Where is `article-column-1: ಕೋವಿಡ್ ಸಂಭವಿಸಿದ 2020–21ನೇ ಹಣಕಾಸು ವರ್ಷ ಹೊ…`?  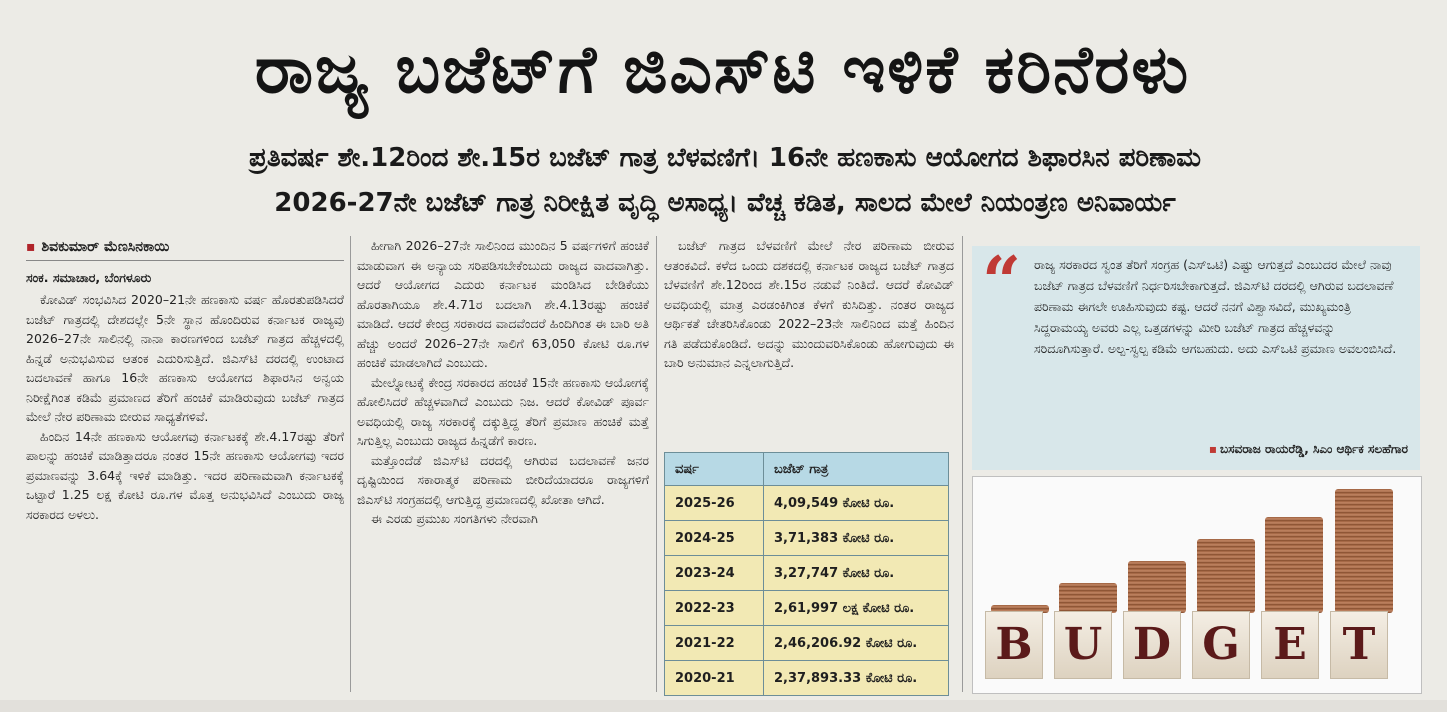
article-column-1: ಕೋವಿಡ್ ಸಂಭವಿಸಿದ 2020–21ನೇ ಹಣಕಾಸು ವರ್ಷ ಹೊ… is located at coordinates (185, 490).